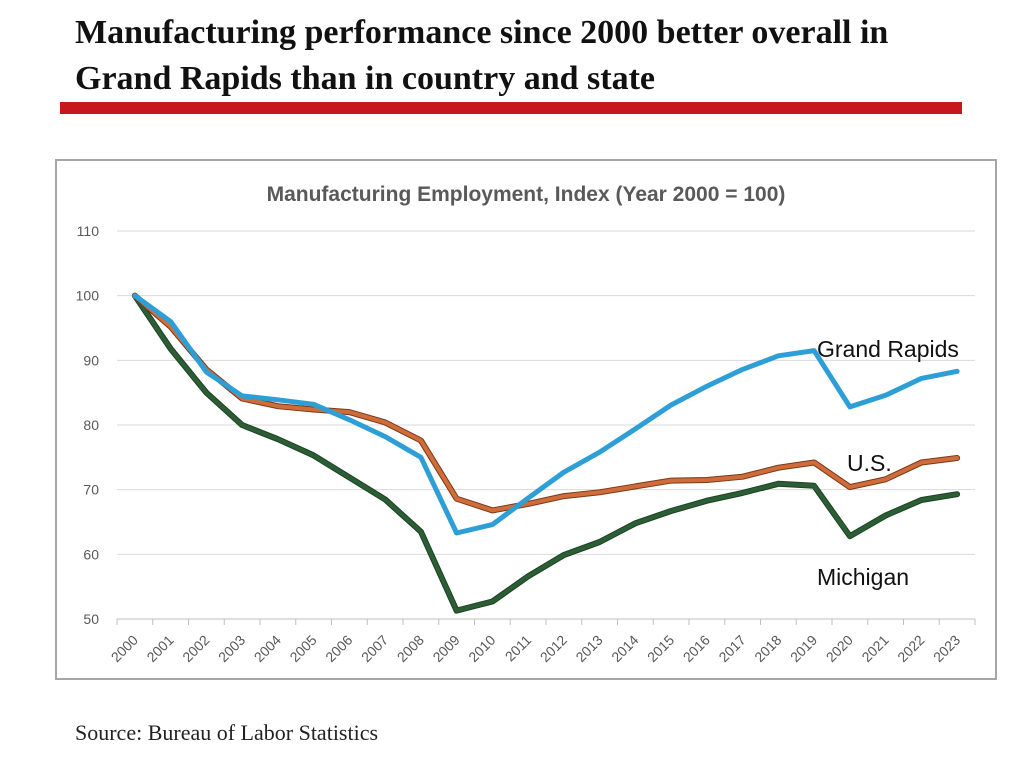 This screenshot has width=1024, height=768. What do you see at coordinates (511, 108) in the screenshot?
I see `title-underline-bar` at bounding box center [511, 108].